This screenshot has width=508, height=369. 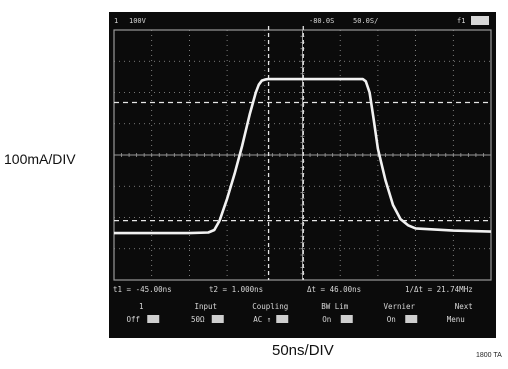 I want to click on figure-id: 1800 TA, so click(x=489, y=355).